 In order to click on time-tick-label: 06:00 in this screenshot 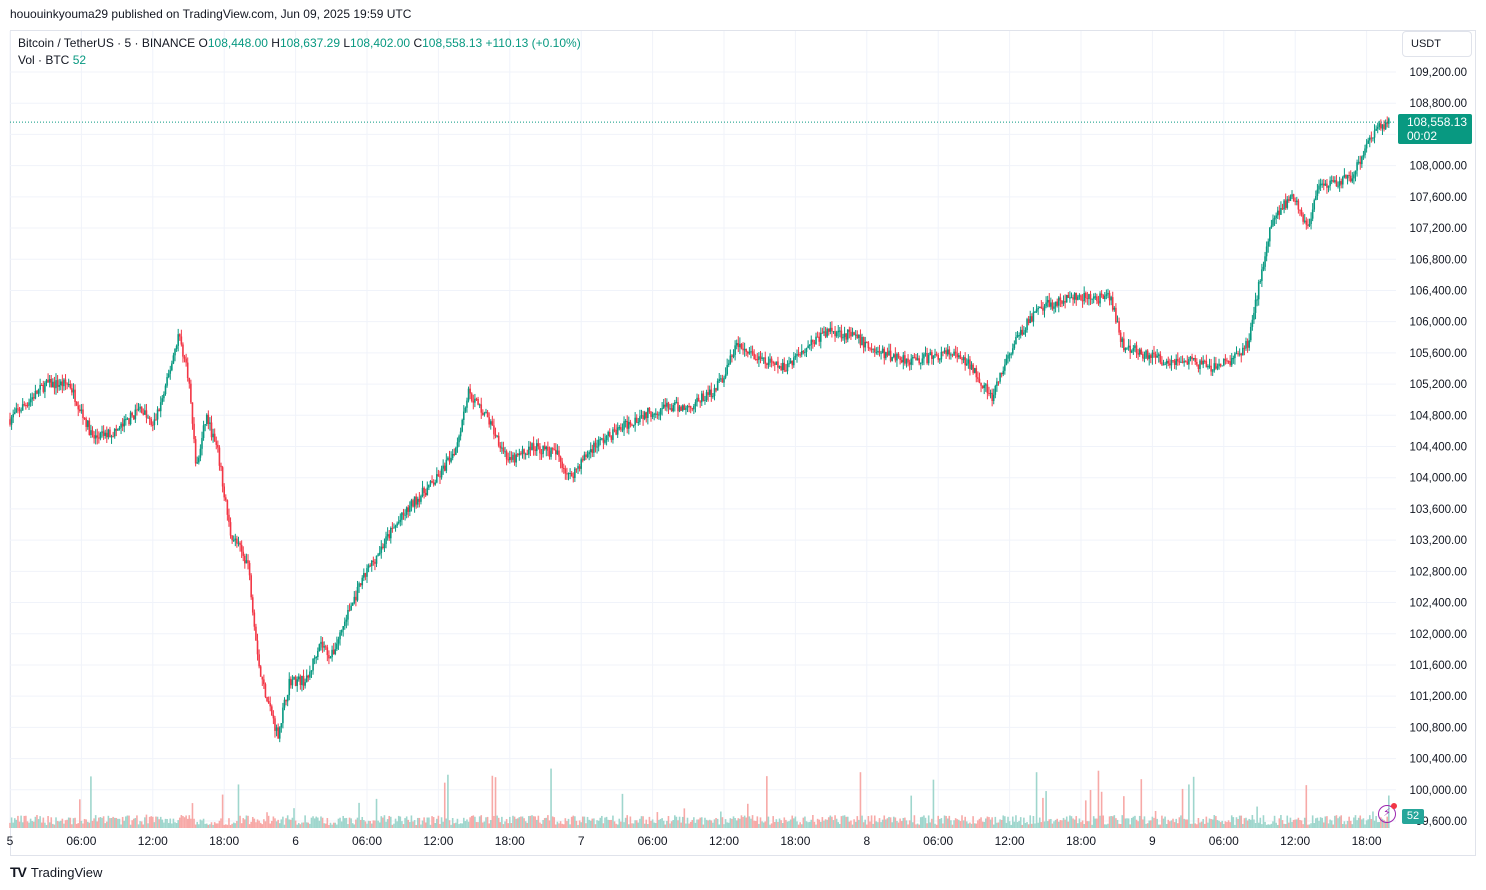, I will do `click(367, 841)`.